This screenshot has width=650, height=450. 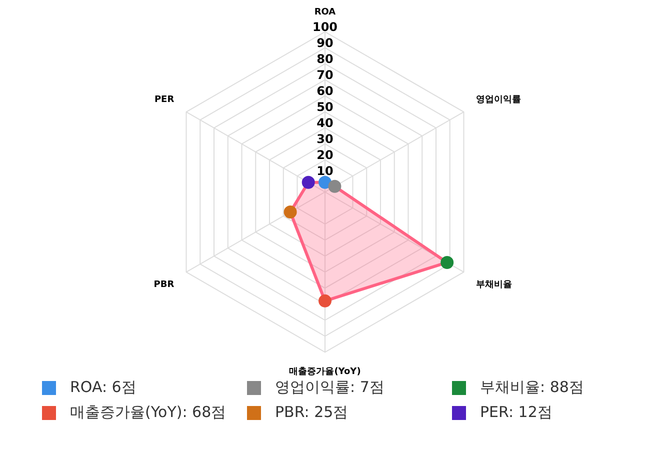 What do you see at coordinates (164, 285) in the screenshot?
I see `spoke-label: PBR` at bounding box center [164, 285].